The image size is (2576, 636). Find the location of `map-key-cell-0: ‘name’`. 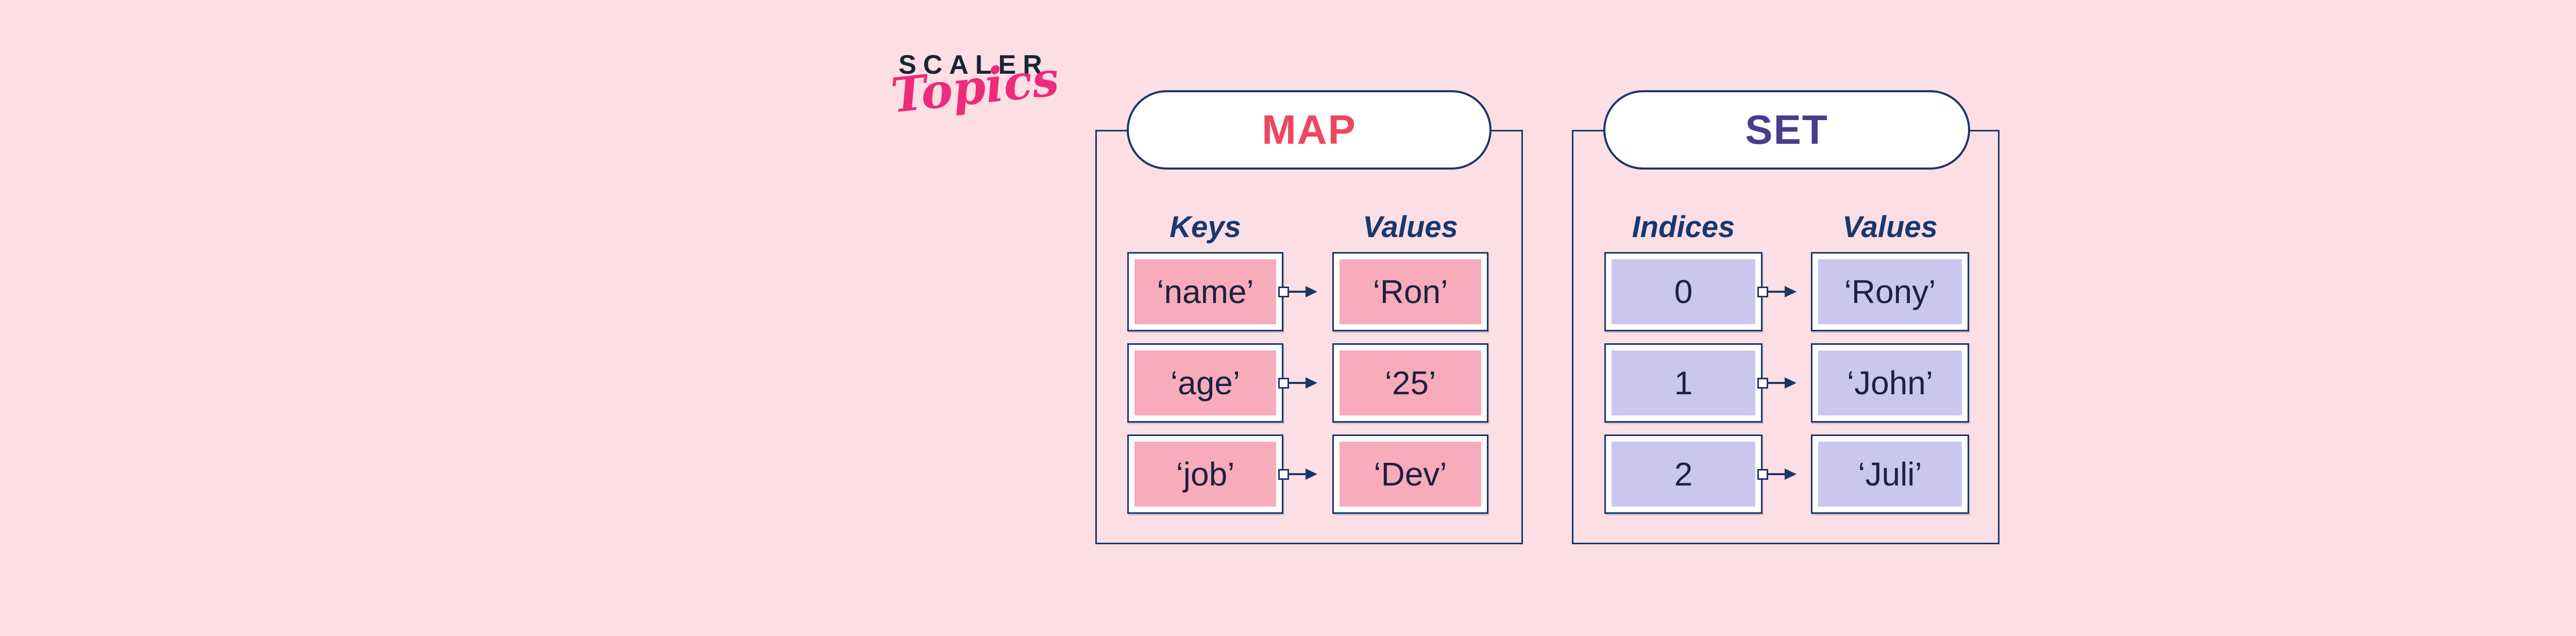

map-key-cell-0: ‘name’ is located at coordinates (1205, 291).